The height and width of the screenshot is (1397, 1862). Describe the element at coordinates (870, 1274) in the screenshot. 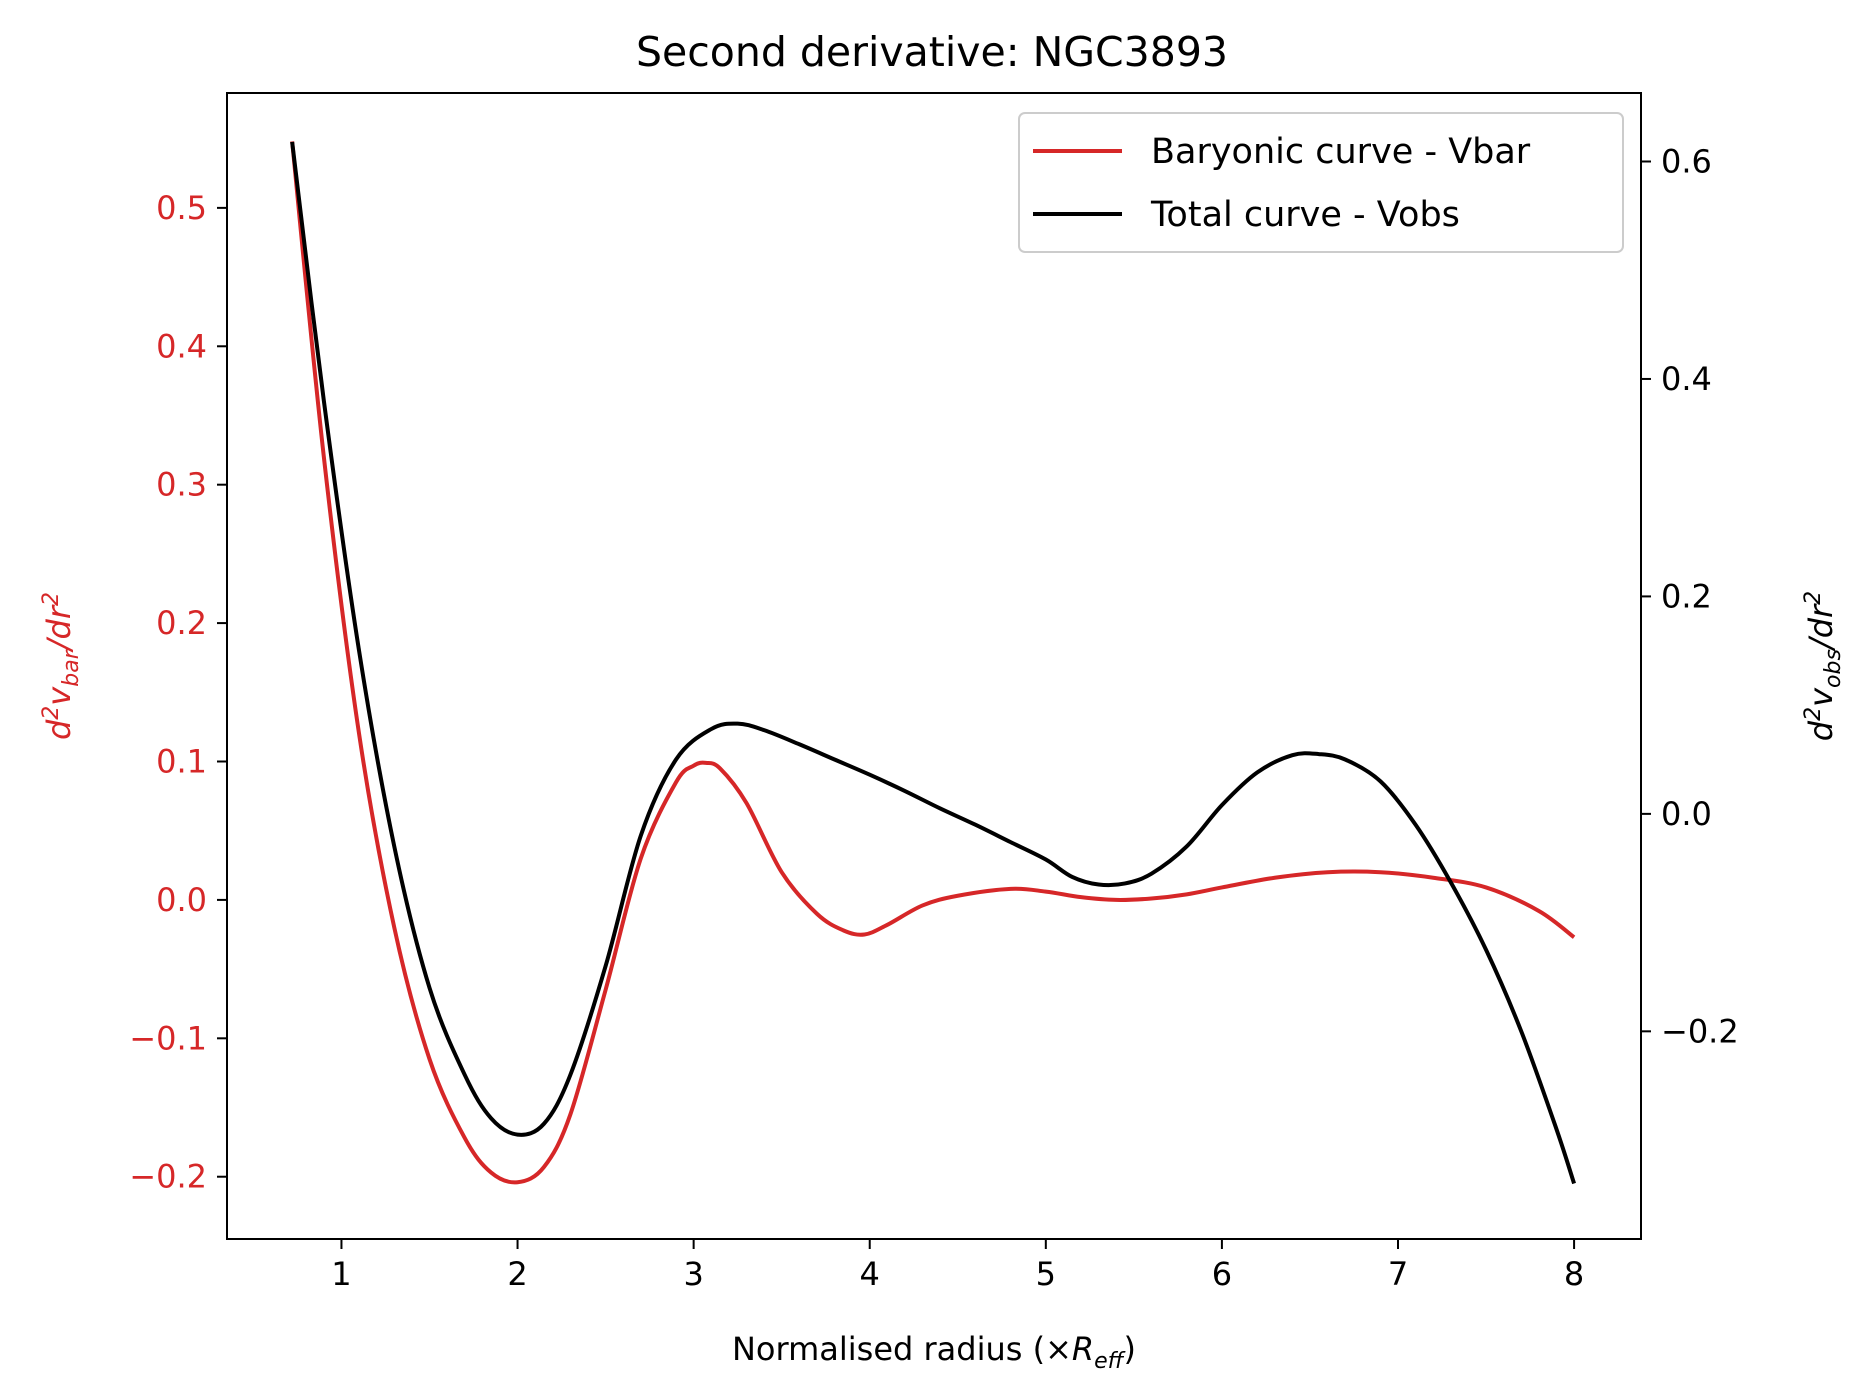

I see `x-tick-label: 4` at that location.